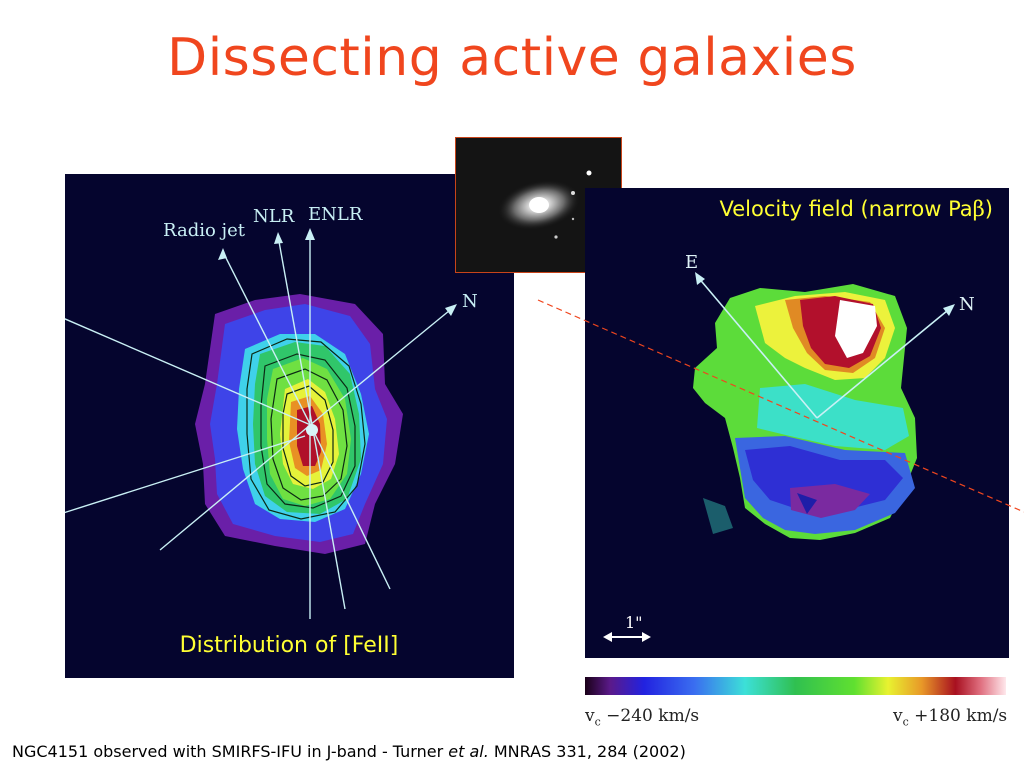  I want to click on slide-title: Dissecting active galaxies, so click(512, 58).